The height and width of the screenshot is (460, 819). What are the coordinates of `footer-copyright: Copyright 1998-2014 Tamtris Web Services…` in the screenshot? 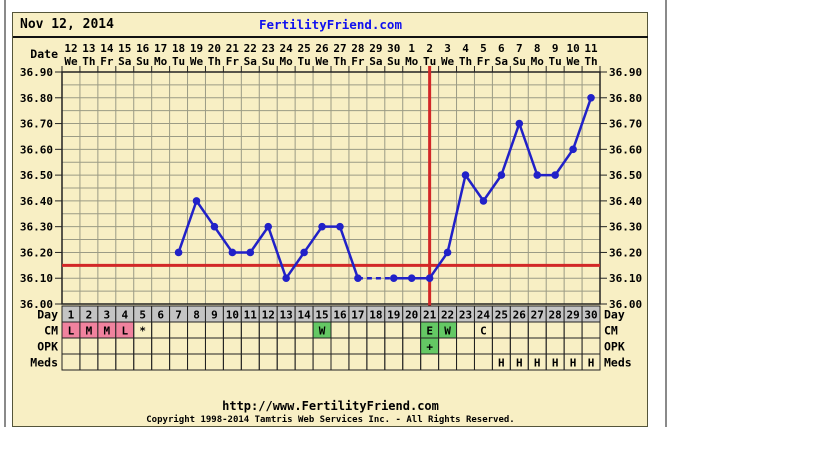 It's located at (330, 420).